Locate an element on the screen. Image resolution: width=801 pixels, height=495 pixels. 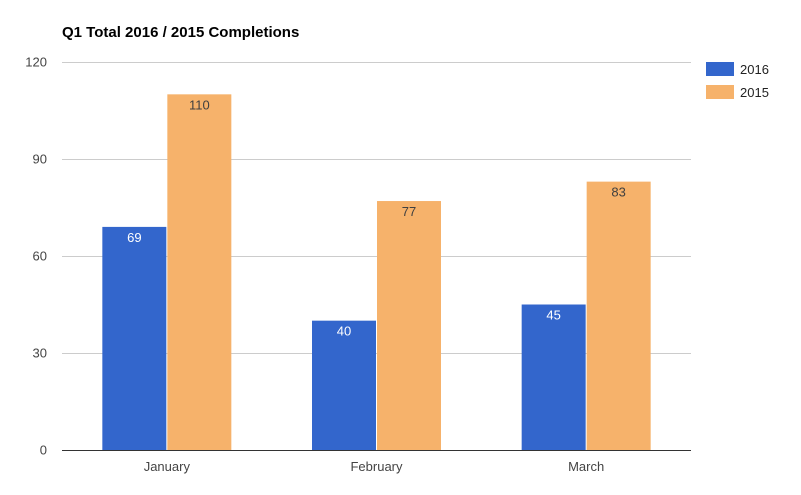
legend-swatch-2015 is located at coordinates (720, 92).